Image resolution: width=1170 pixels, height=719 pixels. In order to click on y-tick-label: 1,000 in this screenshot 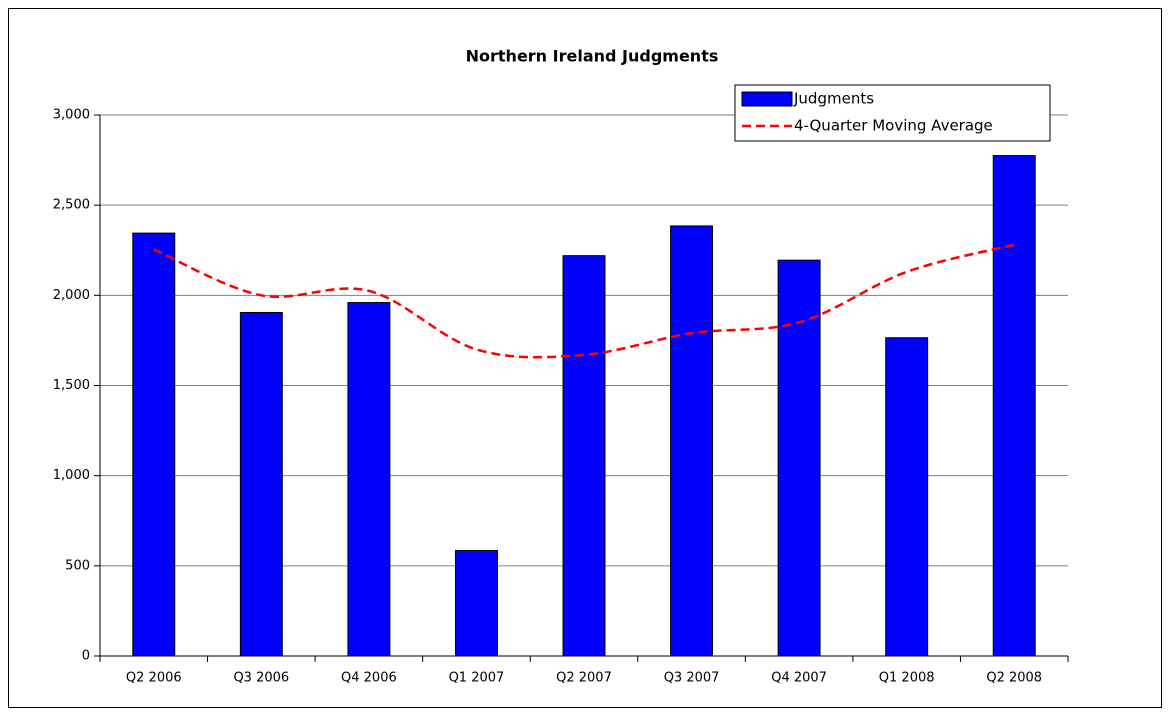, I will do `click(71, 475)`.